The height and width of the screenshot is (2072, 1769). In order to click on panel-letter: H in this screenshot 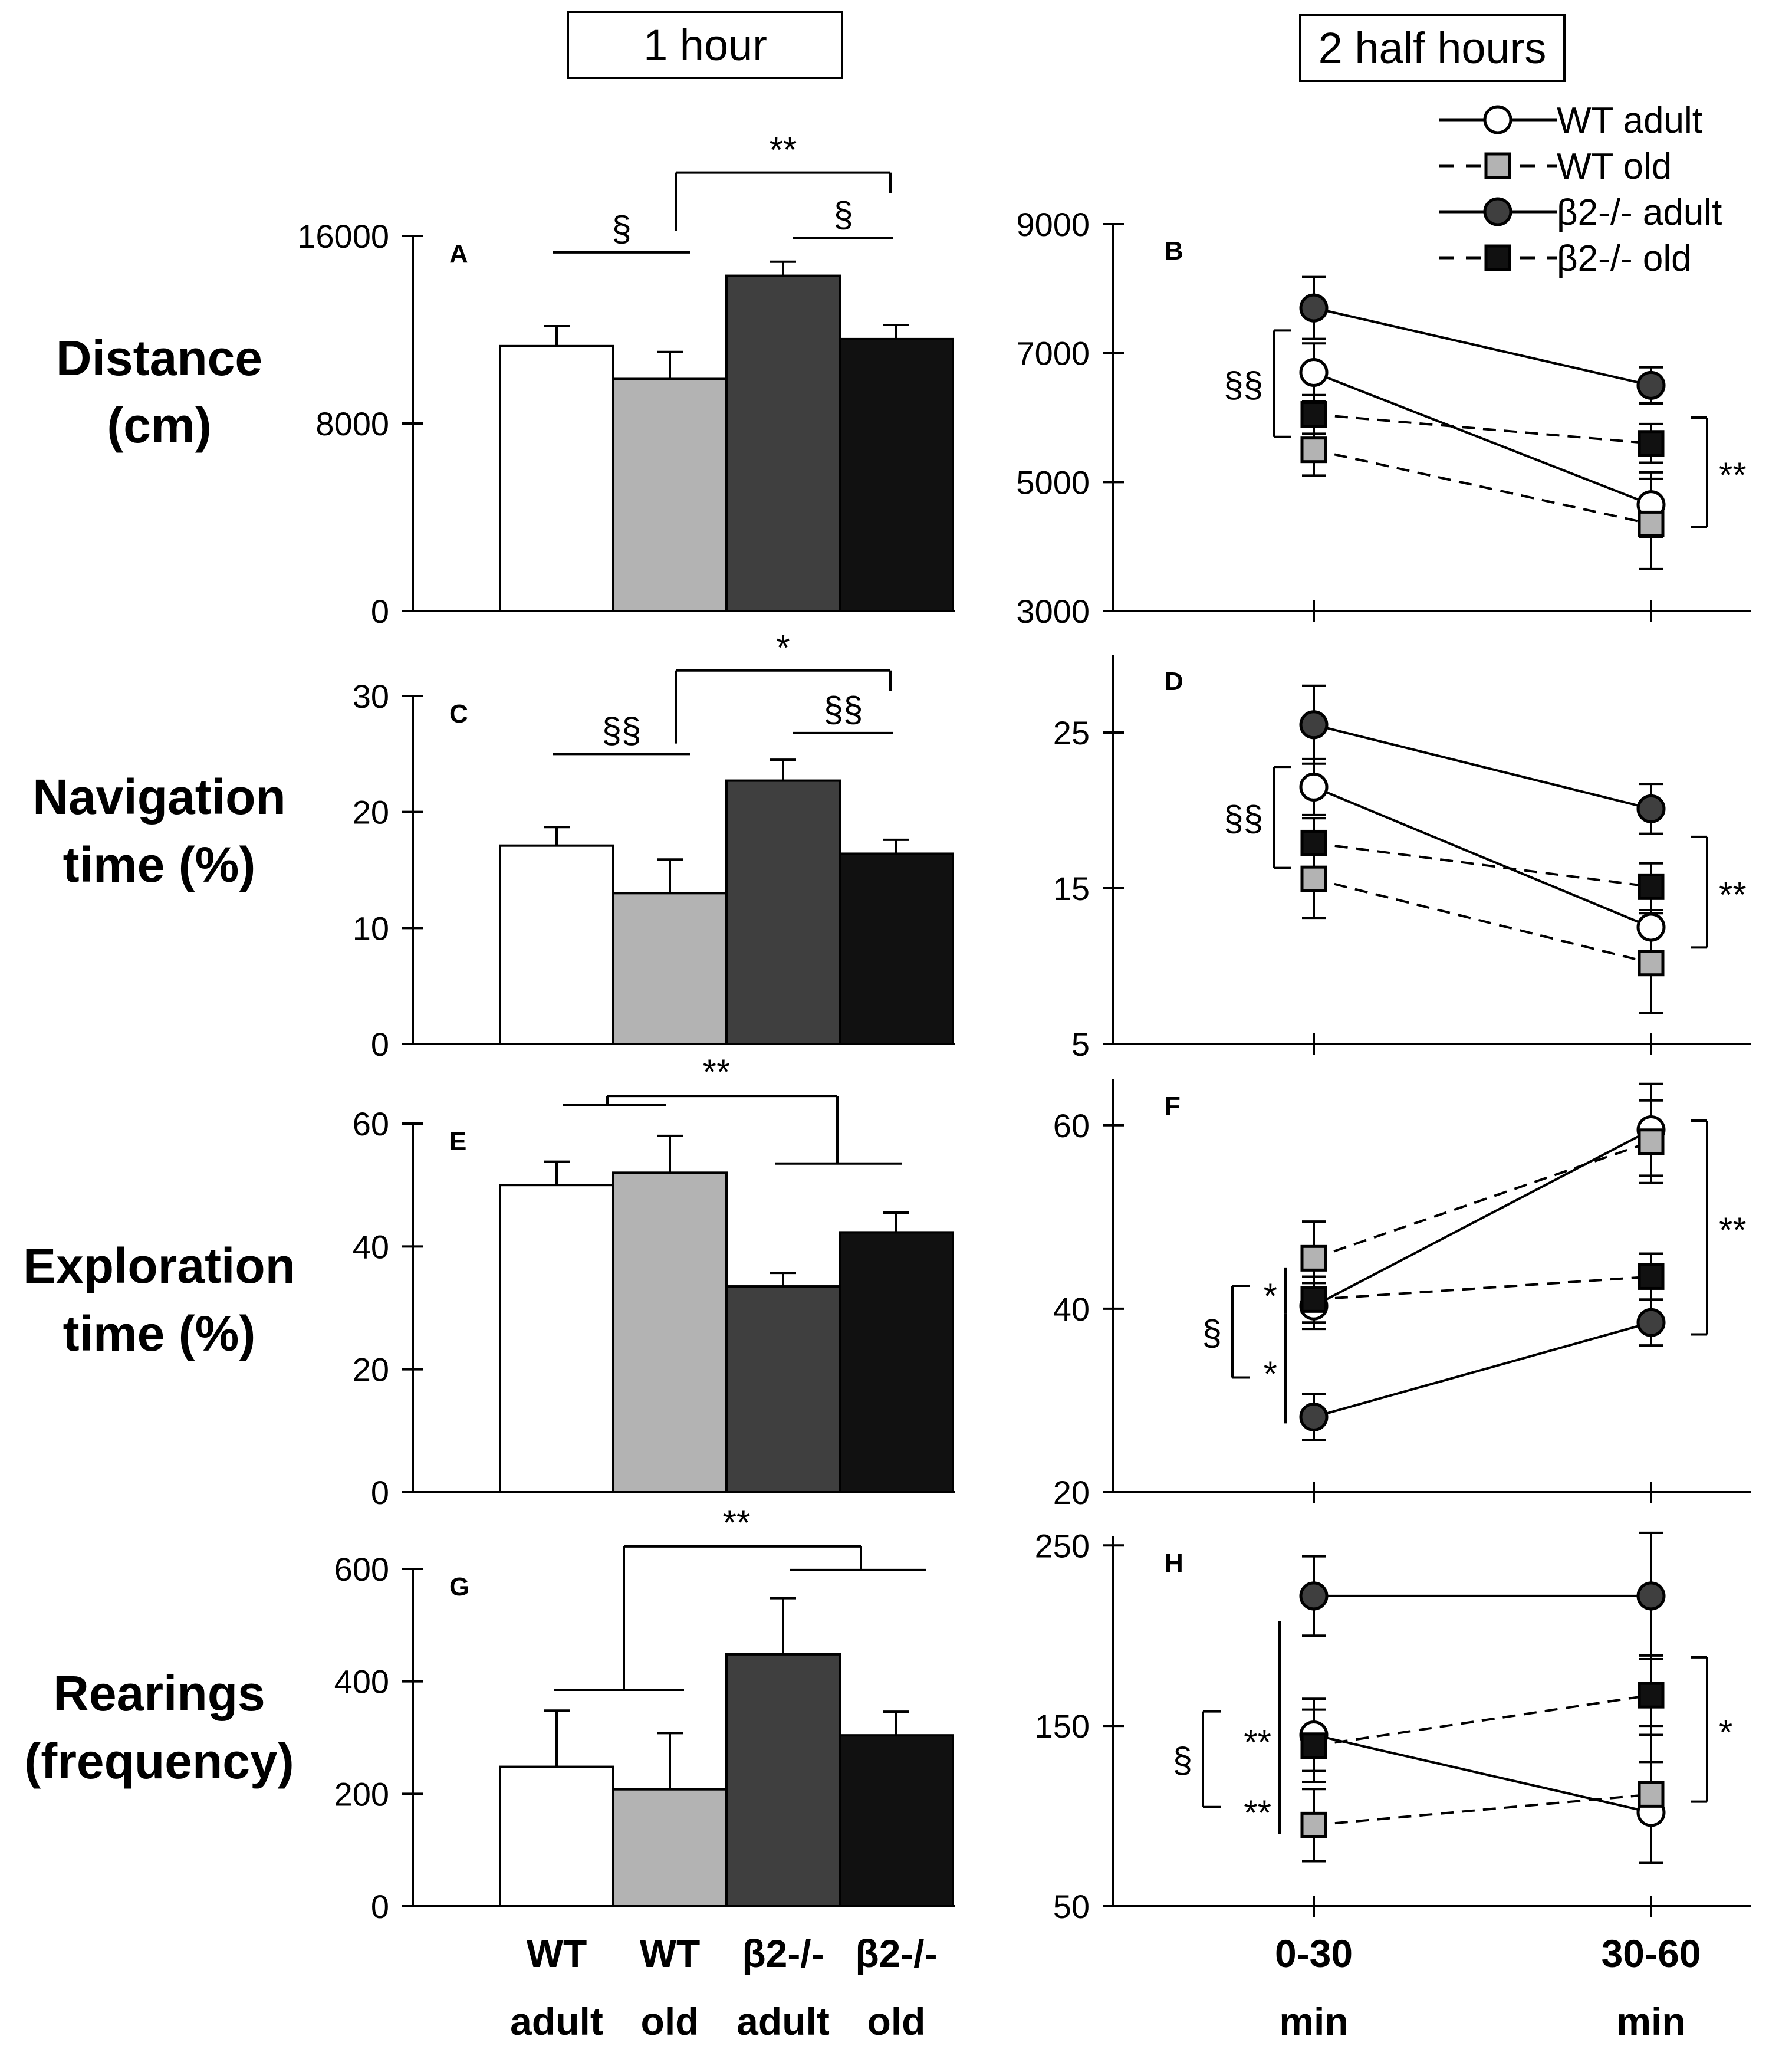, I will do `click(1174, 1563)`.